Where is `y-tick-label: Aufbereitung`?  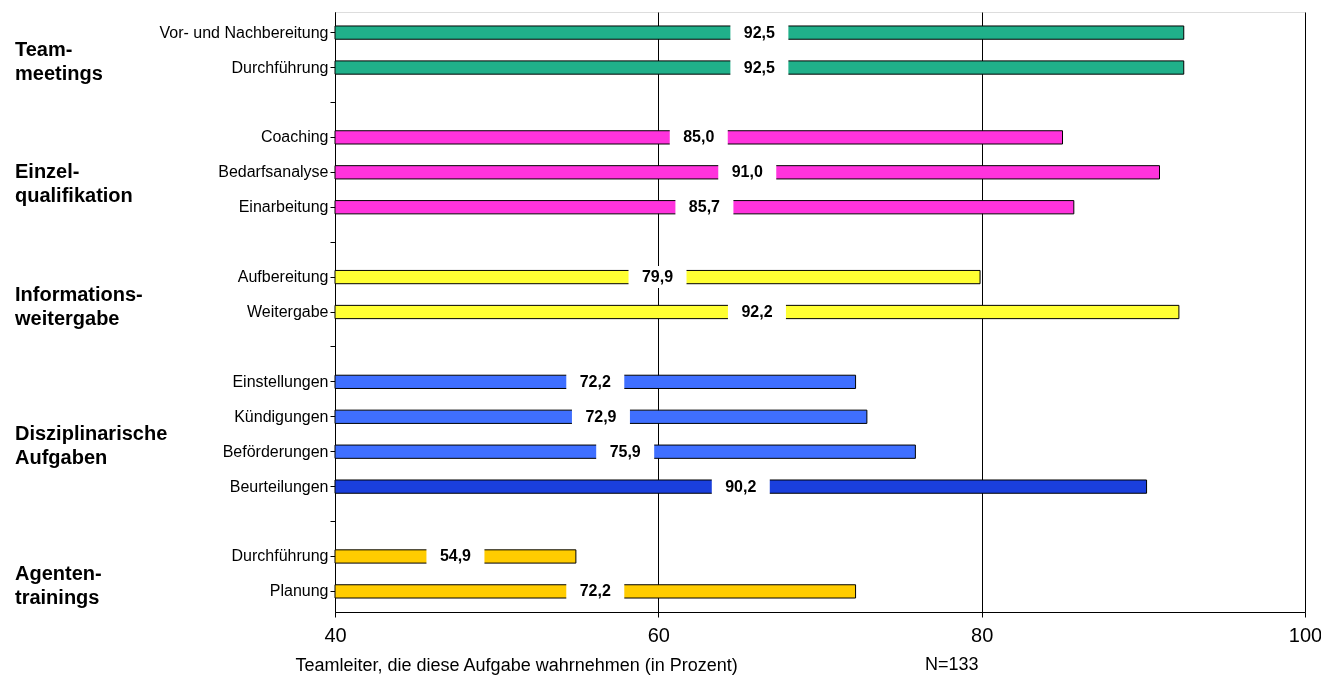 y-tick-label: Aufbereitung is located at coordinates (283, 277).